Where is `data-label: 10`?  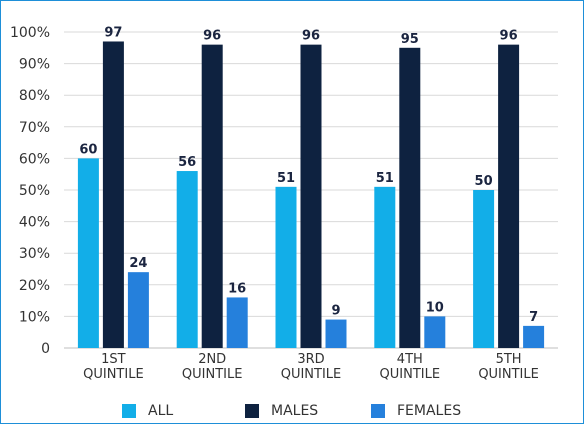 data-label: 10 is located at coordinates (435, 307).